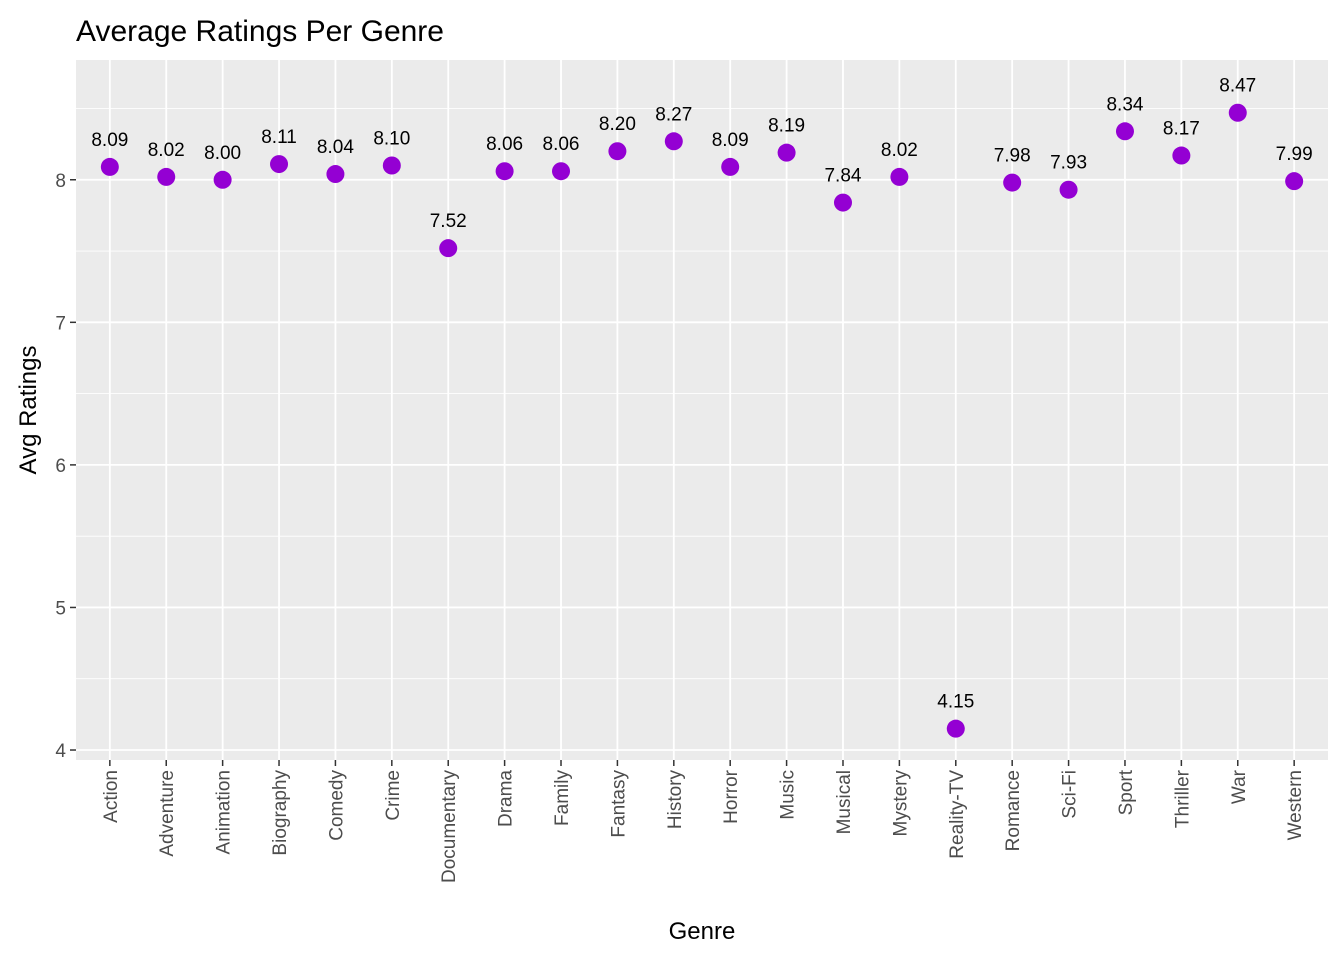  I want to click on x-tick-label: Music, so click(788, 795).